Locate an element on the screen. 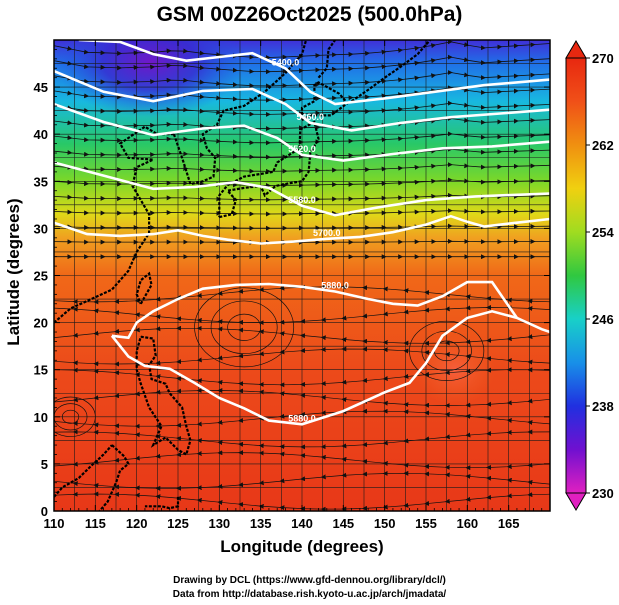  x-tick-label: 130 is located at coordinates (219, 523).